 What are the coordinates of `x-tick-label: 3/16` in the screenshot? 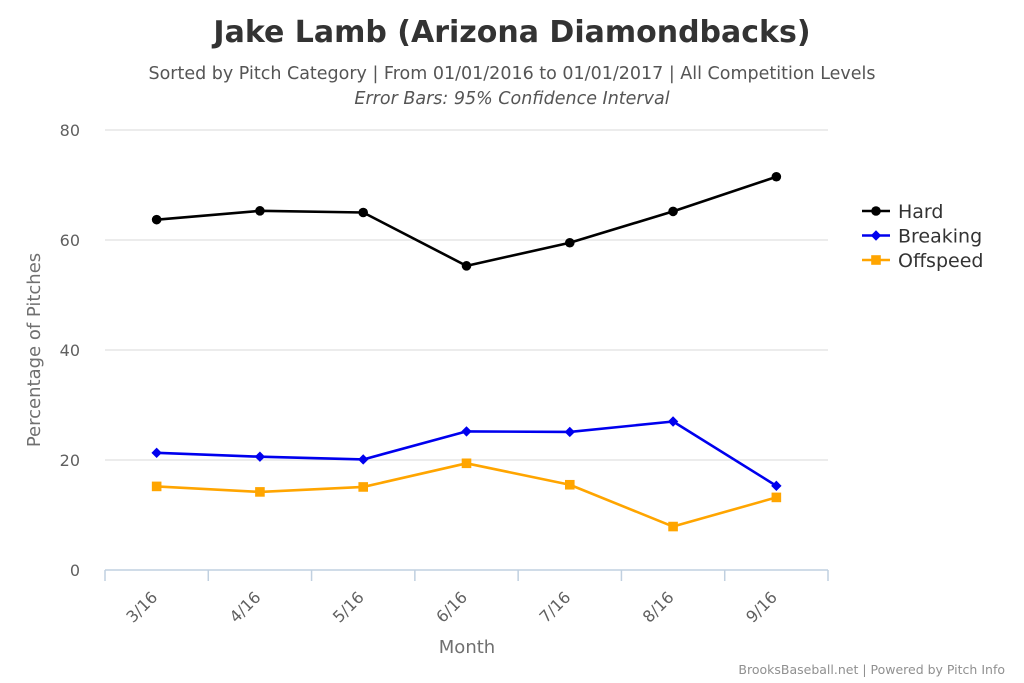 It's located at (141, 607).